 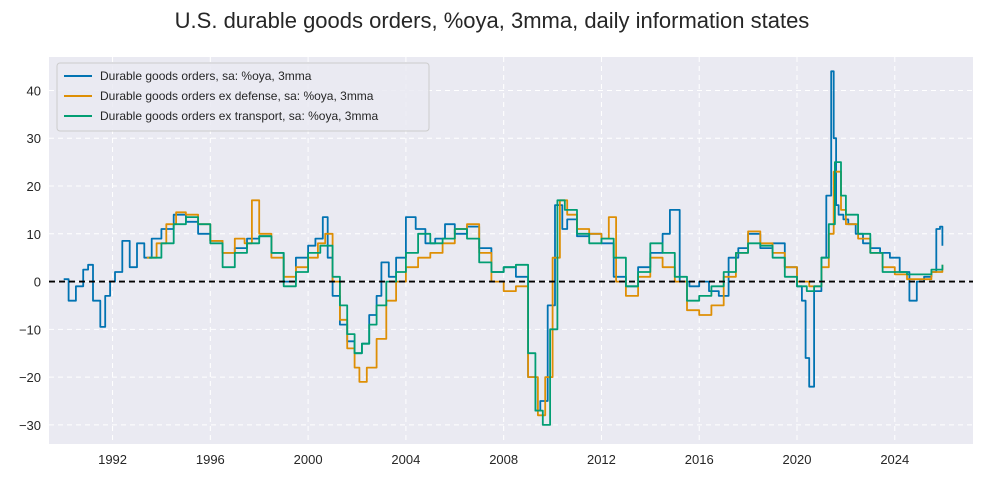 I want to click on y-tick-label: 40, so click(x=34, y=90).